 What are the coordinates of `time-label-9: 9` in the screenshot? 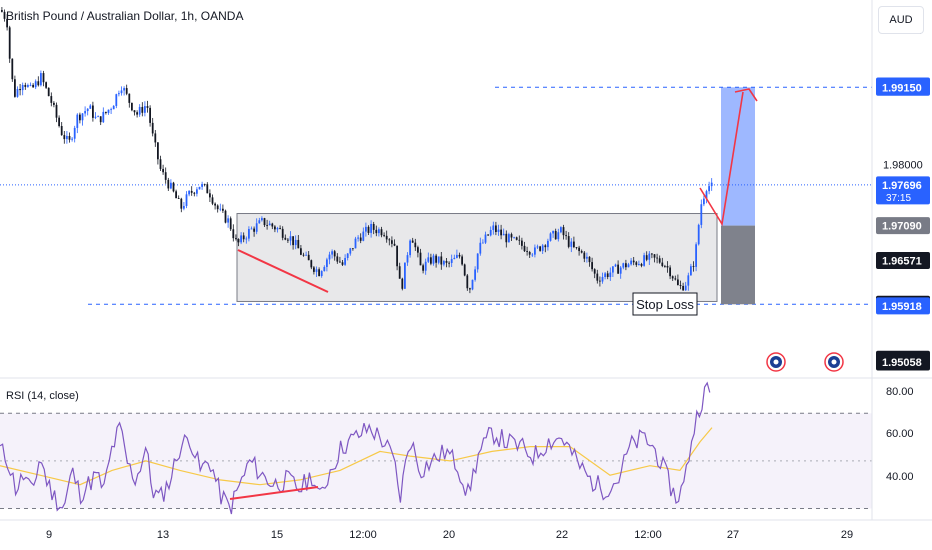 It's located at (49, 535).